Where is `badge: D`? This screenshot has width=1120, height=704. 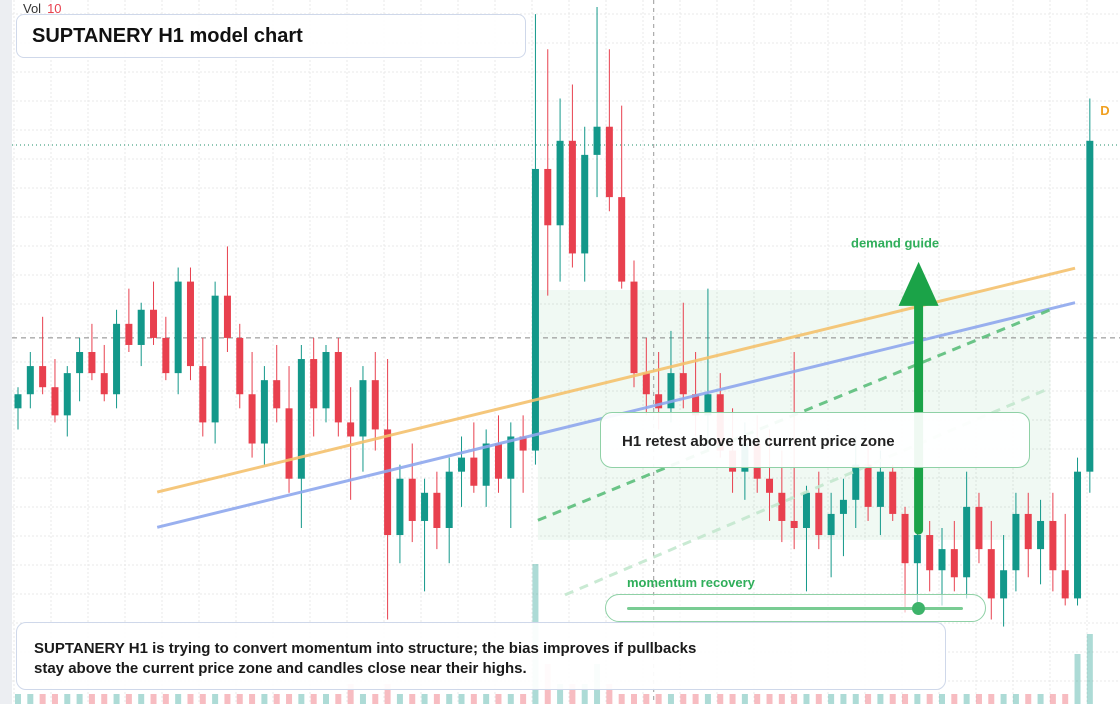 badge: D is located at coordinates (1105, 110).